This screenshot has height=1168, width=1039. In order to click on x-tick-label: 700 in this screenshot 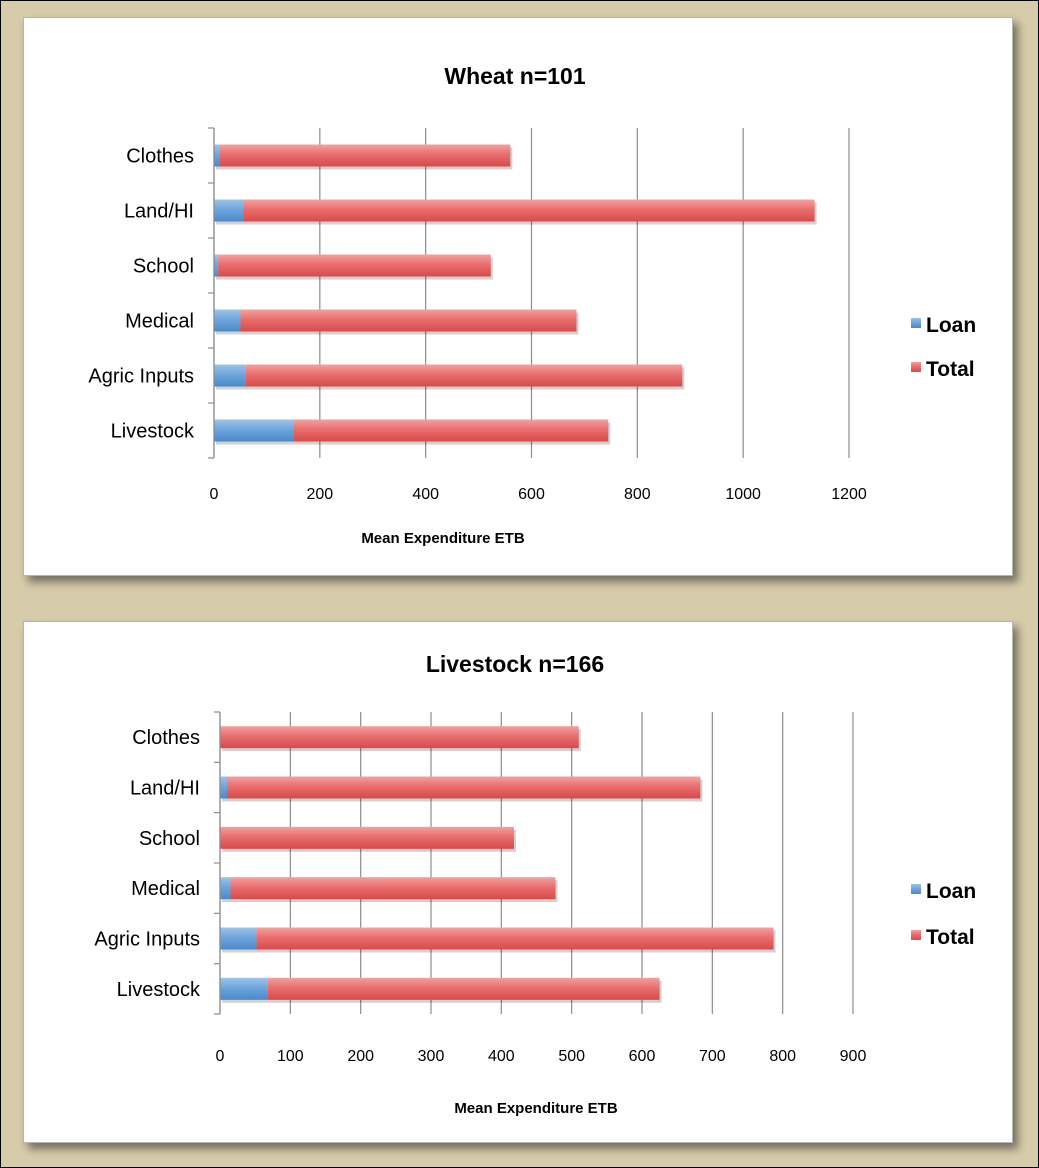, I will do `click(712, 1056)`.